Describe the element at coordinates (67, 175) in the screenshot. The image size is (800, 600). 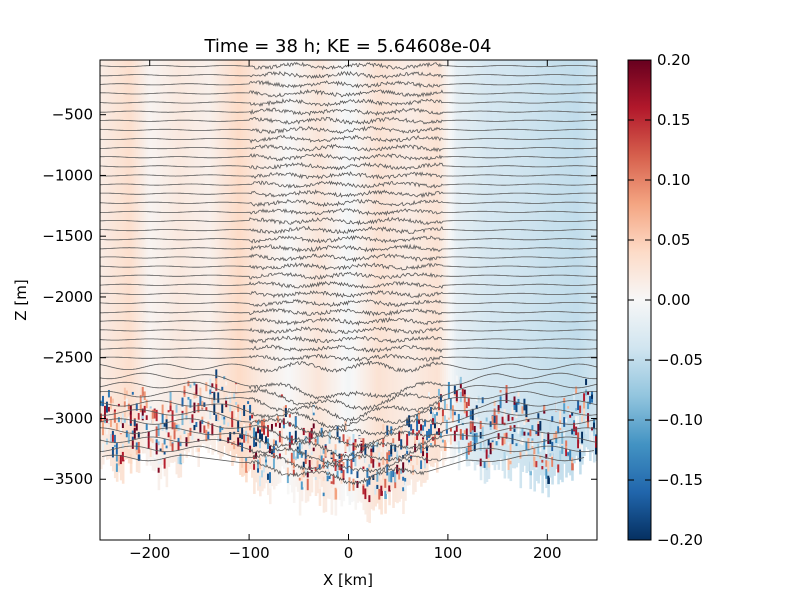
I see `y-tick-label: −1000` at that location.